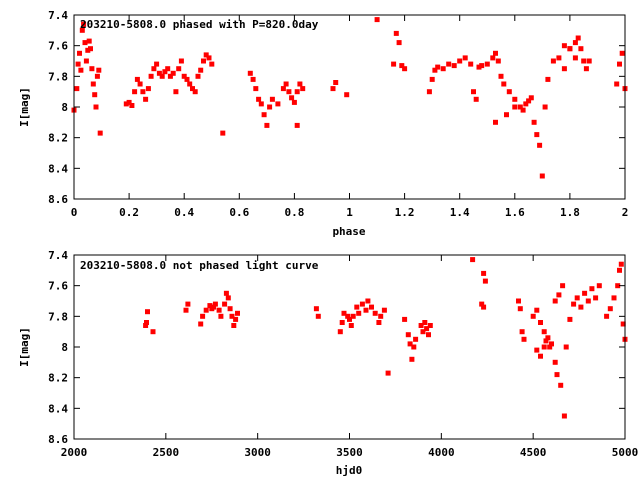 The height and width of the screenshot is (480, 640). I want to click on y-tick-label: 8.6, so click(58, 199).